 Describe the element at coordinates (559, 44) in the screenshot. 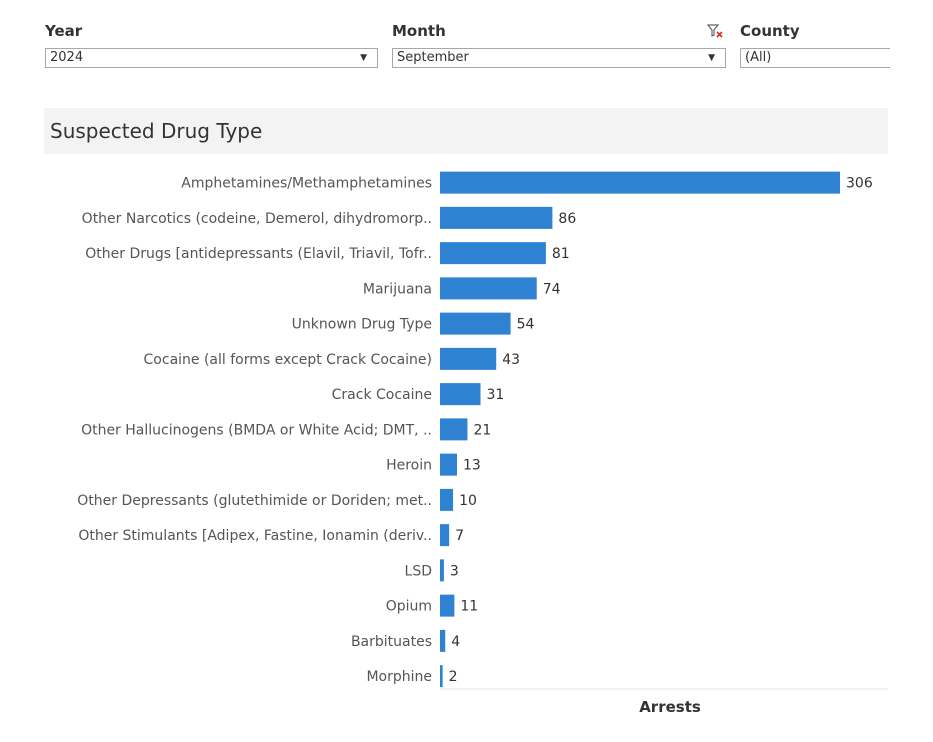

I see `month-filter: Month September ▼` at that location.